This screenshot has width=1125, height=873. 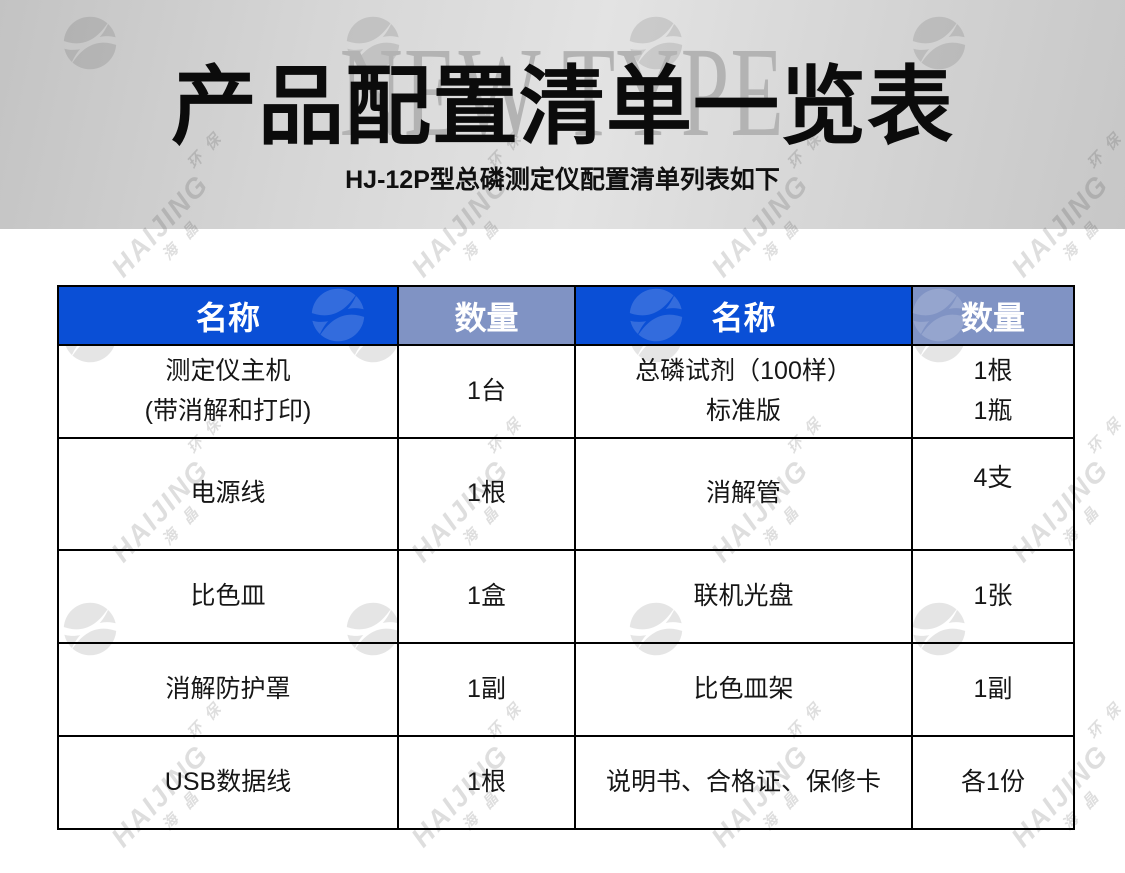 I want to click on table-cell: USB数据线, so click(x=228, y=782).